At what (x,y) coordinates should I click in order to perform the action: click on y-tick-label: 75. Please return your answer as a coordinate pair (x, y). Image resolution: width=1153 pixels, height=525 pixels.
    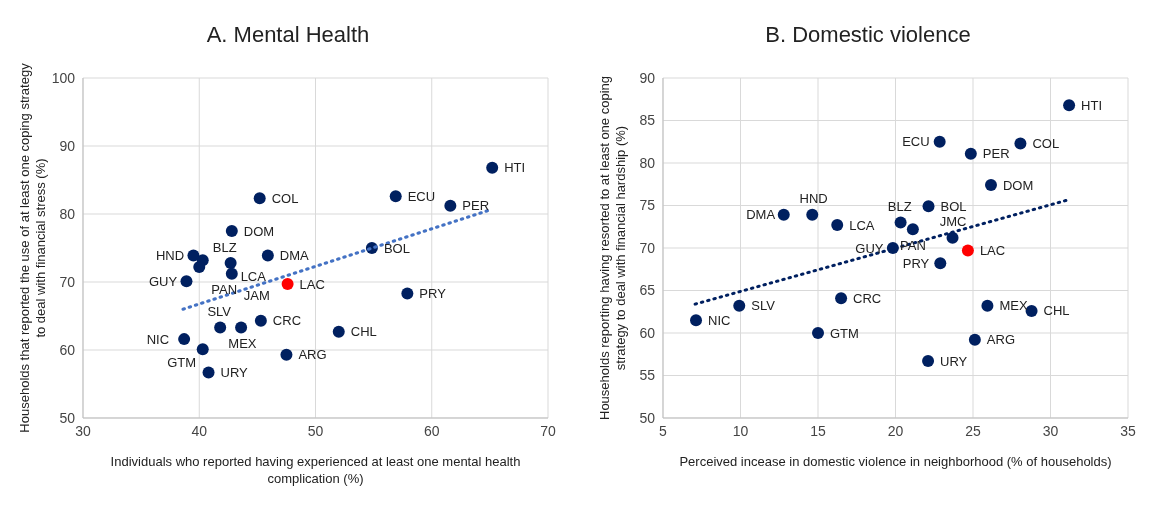
    Looking at the image, I should click on (647, 205).